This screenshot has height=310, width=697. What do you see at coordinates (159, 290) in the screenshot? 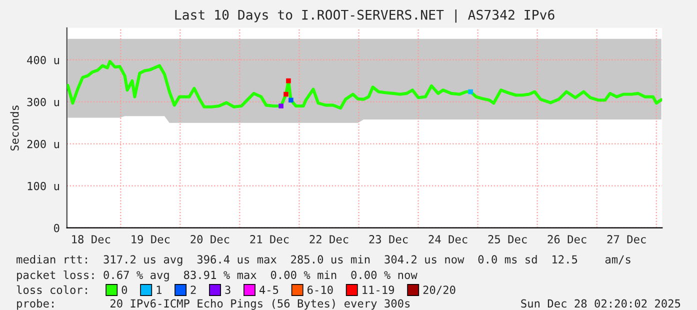
I see `legend-label: 1` at bounding box center [159, 290].